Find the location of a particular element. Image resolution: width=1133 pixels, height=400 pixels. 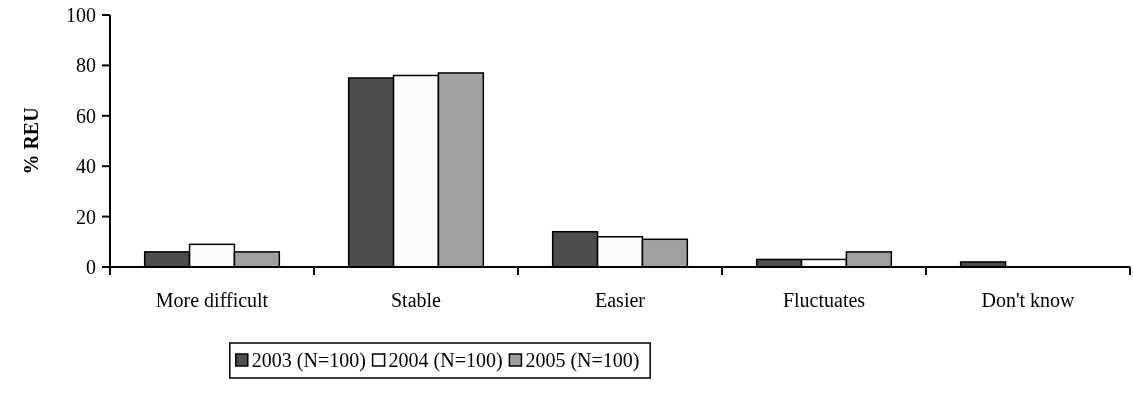

y-tick-label: 0 is located at coordinates (91, 267).